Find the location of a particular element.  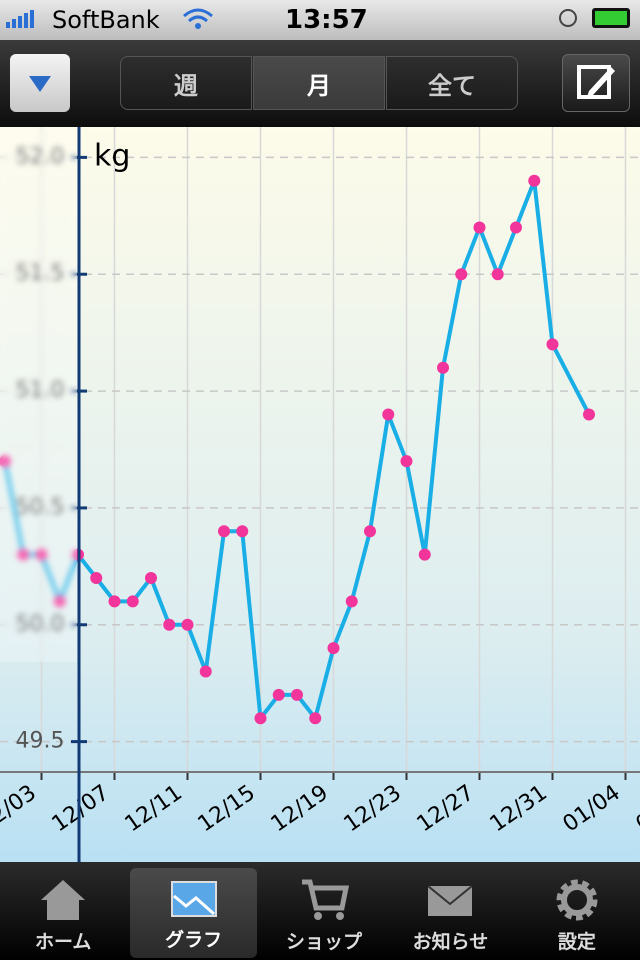

y-axis-label: kg is located at coordinates (112, 156).